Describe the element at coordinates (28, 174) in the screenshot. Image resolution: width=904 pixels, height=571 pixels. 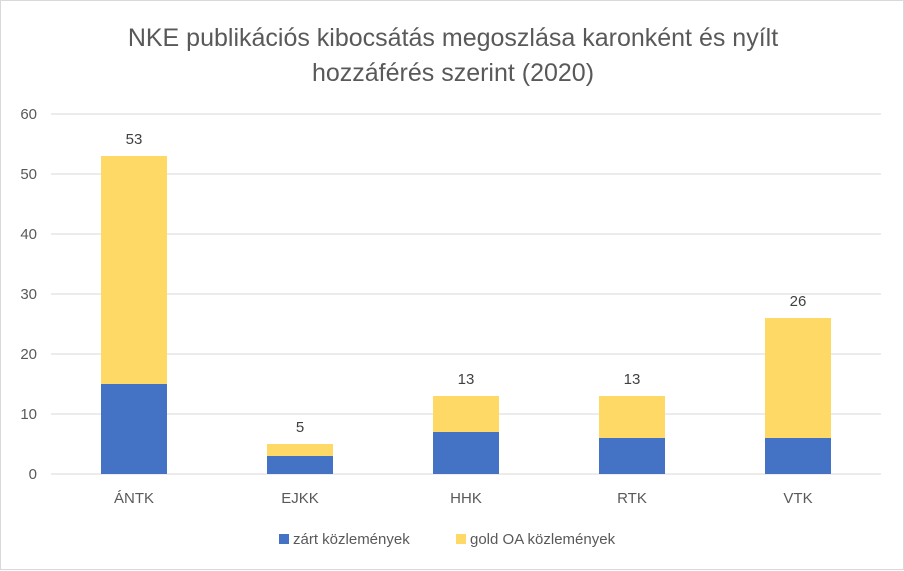
I see `y-tick-label: 50` at that location.